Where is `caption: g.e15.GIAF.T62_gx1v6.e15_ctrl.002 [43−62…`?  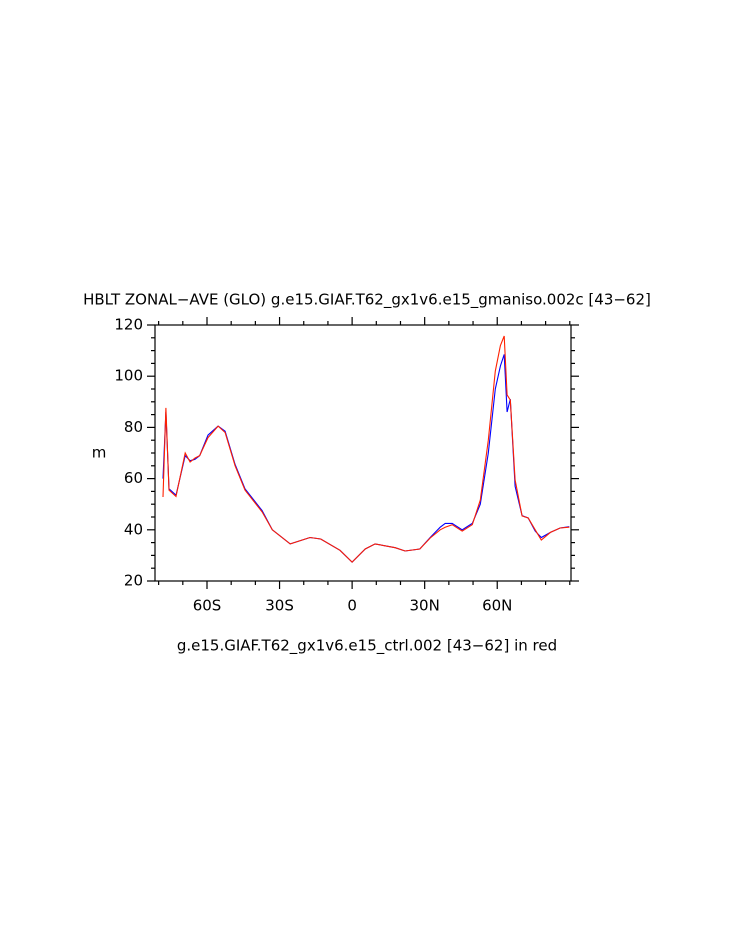
caption: g.e15.GIAF.T62_gx1v6.e15_ctrl.002 [43−62… is located at coordinates (367, 646).